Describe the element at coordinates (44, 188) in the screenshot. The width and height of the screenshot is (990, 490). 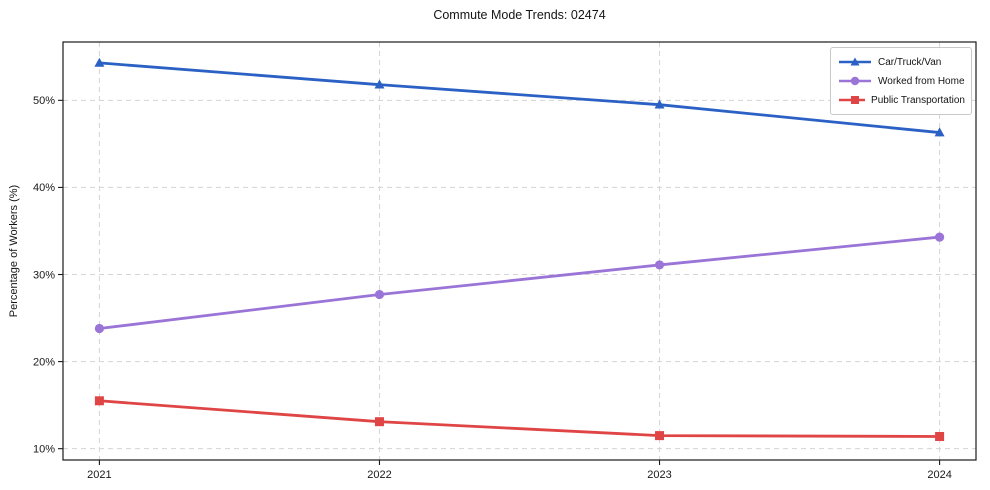
I see `y-tick-label: 40%` at that location.